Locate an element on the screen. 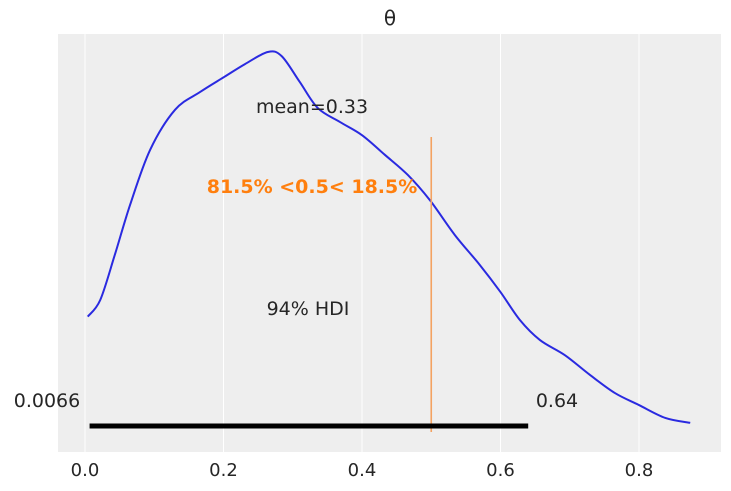  x-tick-label: 0.2 is located at coordinates (223, 470).